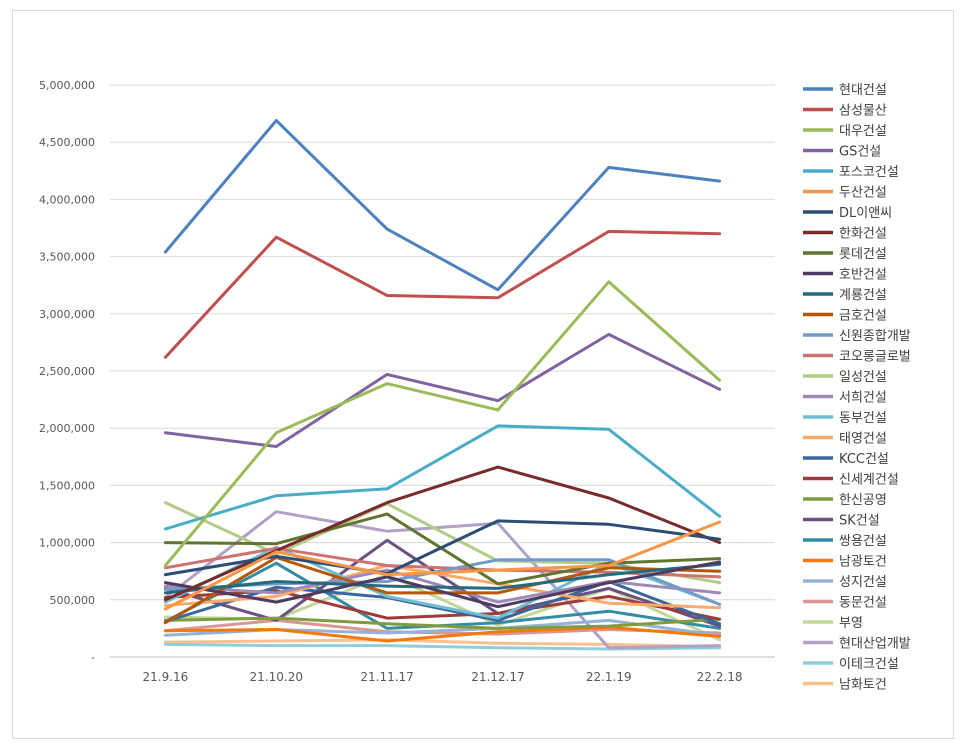 The height and width of the screenshot is (749, 966). What do you see at coordinates (67, 428) in the screenshot?
I see `y-tick-label: 2,000,000` at bounding box center [67, 428].